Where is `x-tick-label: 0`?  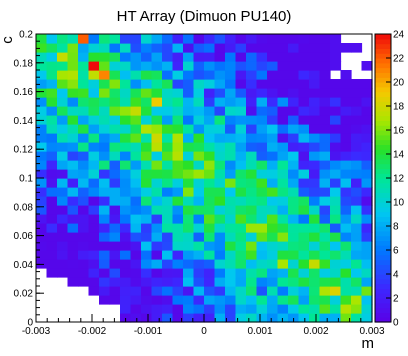 x-tick-label: 0 is located at coordinates (204, 331).